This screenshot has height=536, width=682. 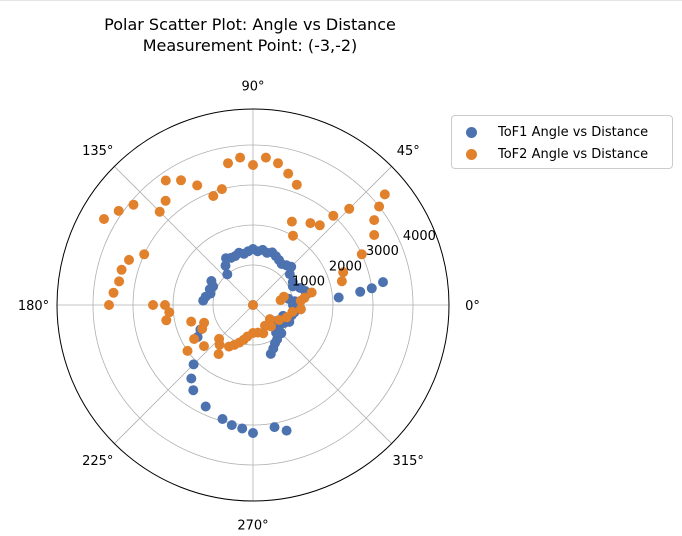 I want to click on chart-subtitle: Measurement Point: (-3,-2), so click(x=250, y=45).